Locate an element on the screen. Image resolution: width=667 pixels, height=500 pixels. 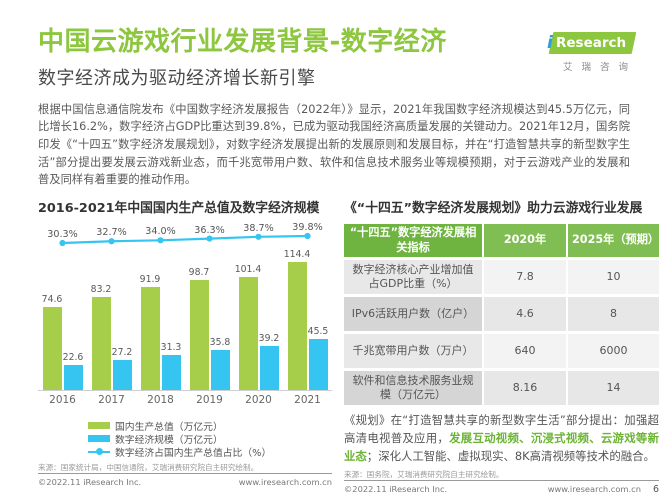
table-row-label: IPv6活跃用户数（亿户） is located at coordinates (413, 314).